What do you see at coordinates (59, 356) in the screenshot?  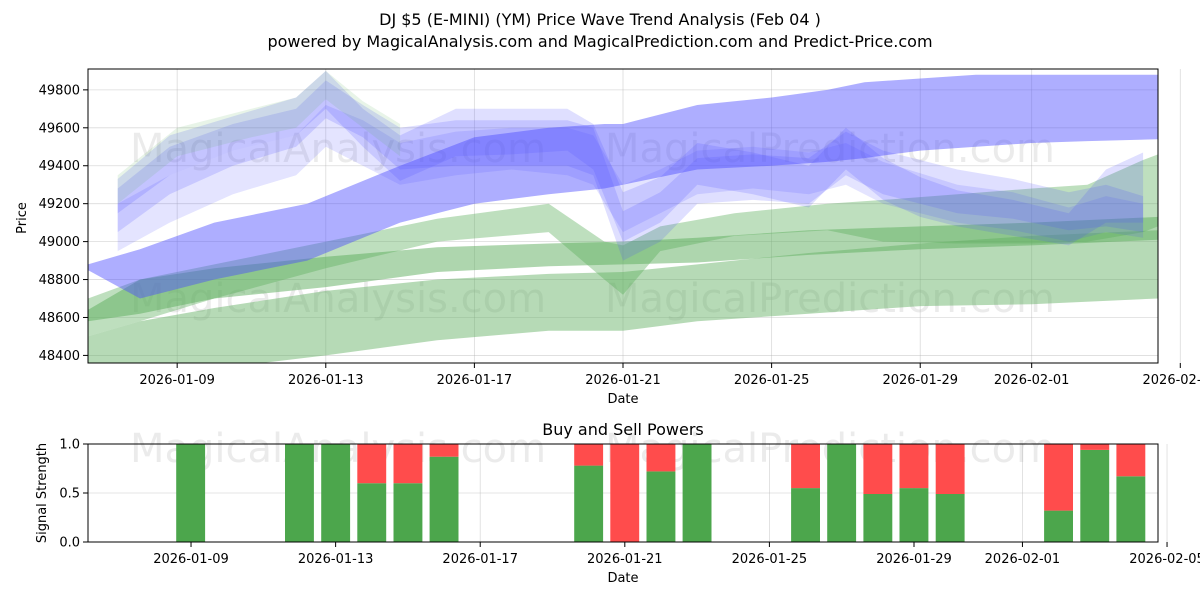 I see `price-y-tick-label-0: 48400` at bounding box center [59, 356].